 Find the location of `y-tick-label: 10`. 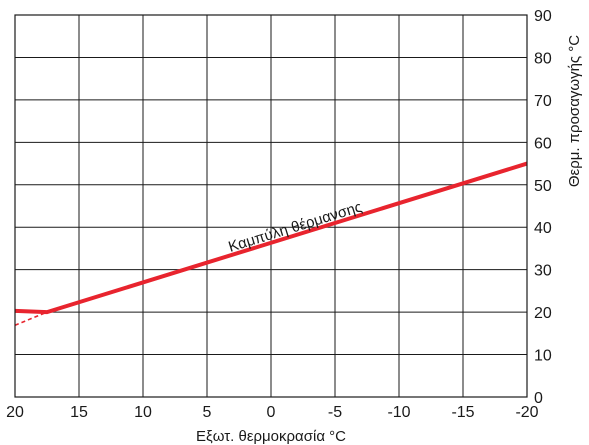

y-tick-label: 10 is located at coordinates (543, 356).